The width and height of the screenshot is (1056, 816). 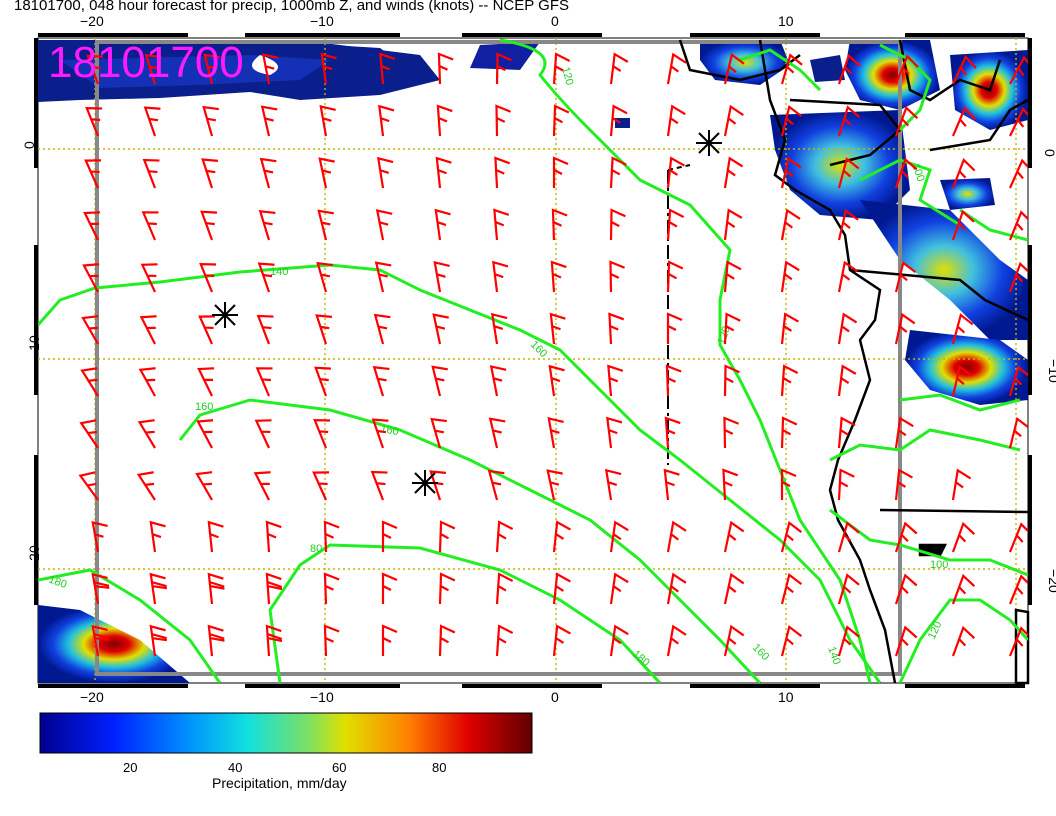 What do you see at coordinates (1049, 153) in the screenshot?
I see `y-tick-label: 0` at bounding box center [1049, 153].